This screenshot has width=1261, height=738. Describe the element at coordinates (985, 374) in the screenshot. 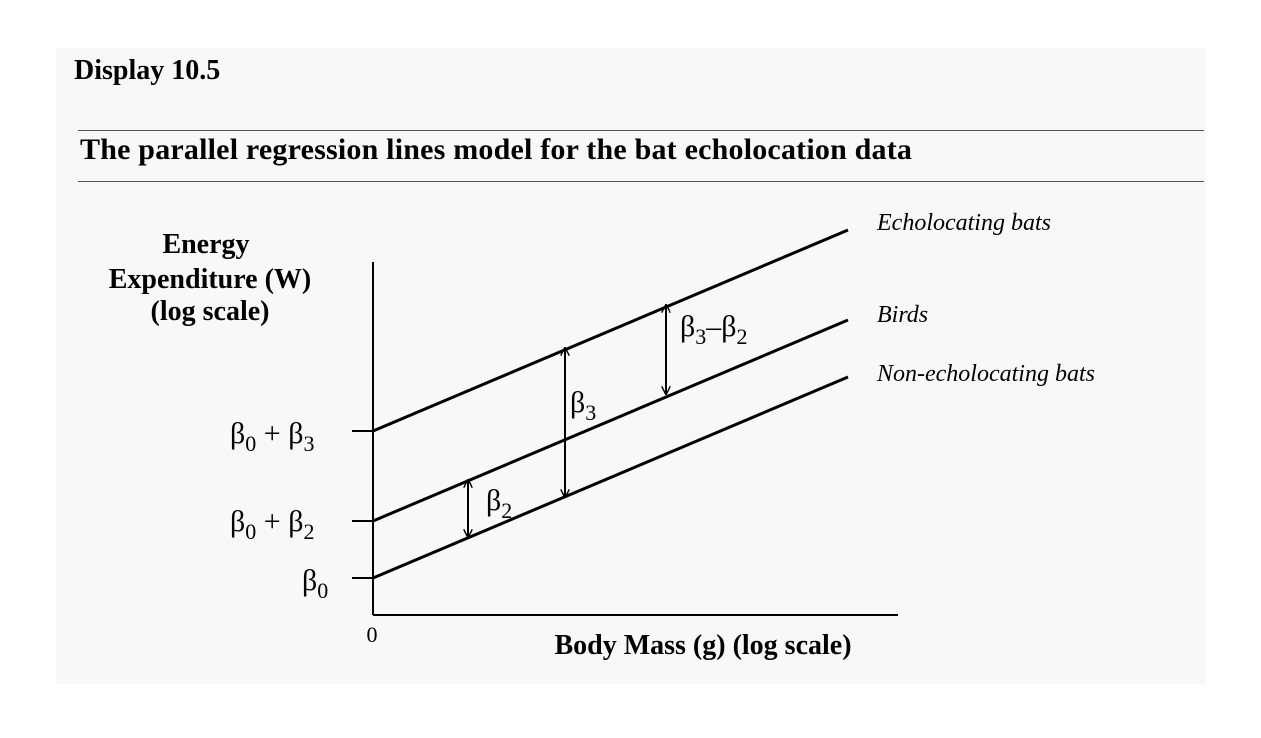

I see `label-non-echolocating-bats: Non-echolocating bats` at that location.